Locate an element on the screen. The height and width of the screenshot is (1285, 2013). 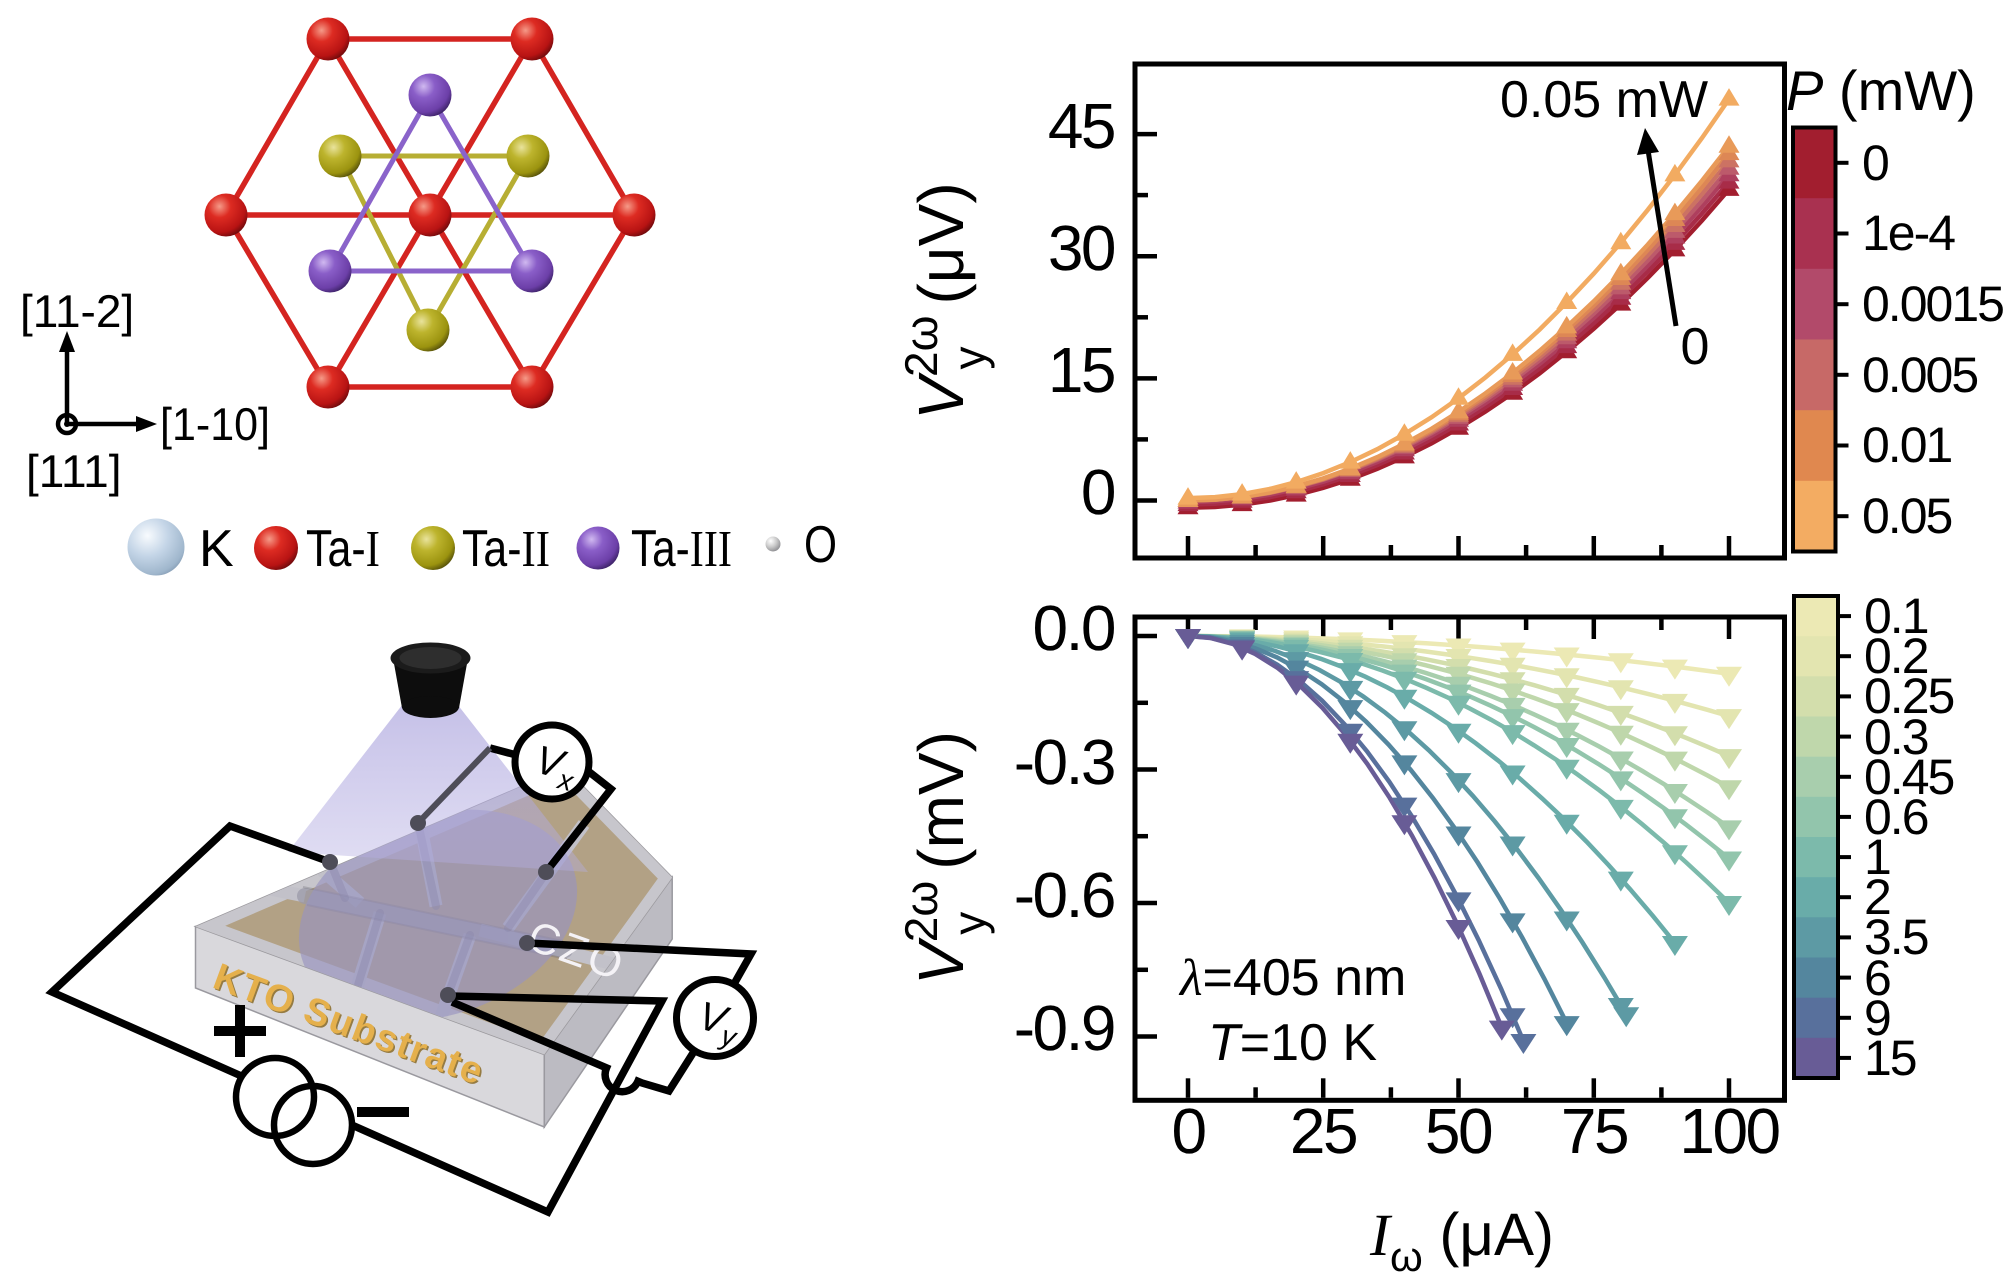
svg-text: -0.6 is located at coordinates (1064, 895).